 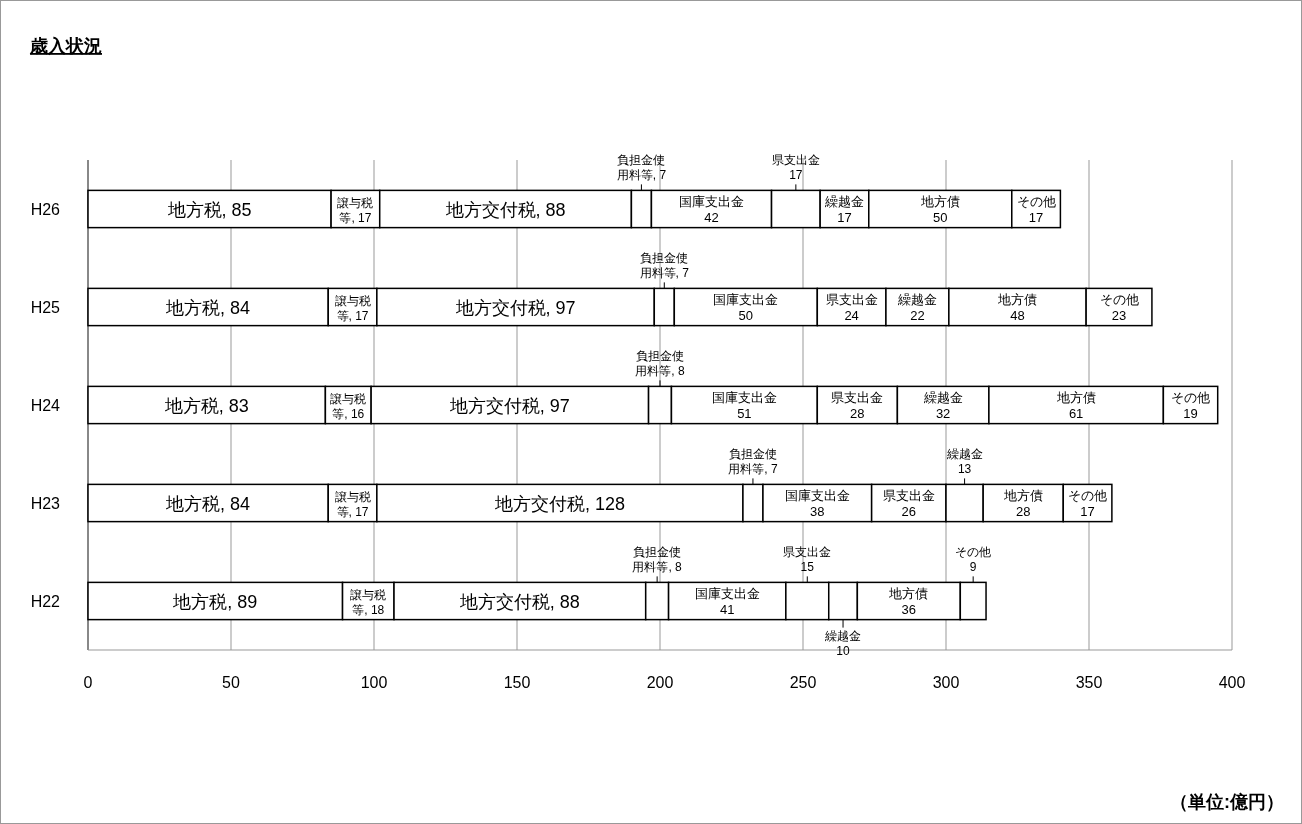 What do you see at coordinates (517, 682) in the screenshot?
I see `x-tick-label: 150` at bounding box center [517, 682].